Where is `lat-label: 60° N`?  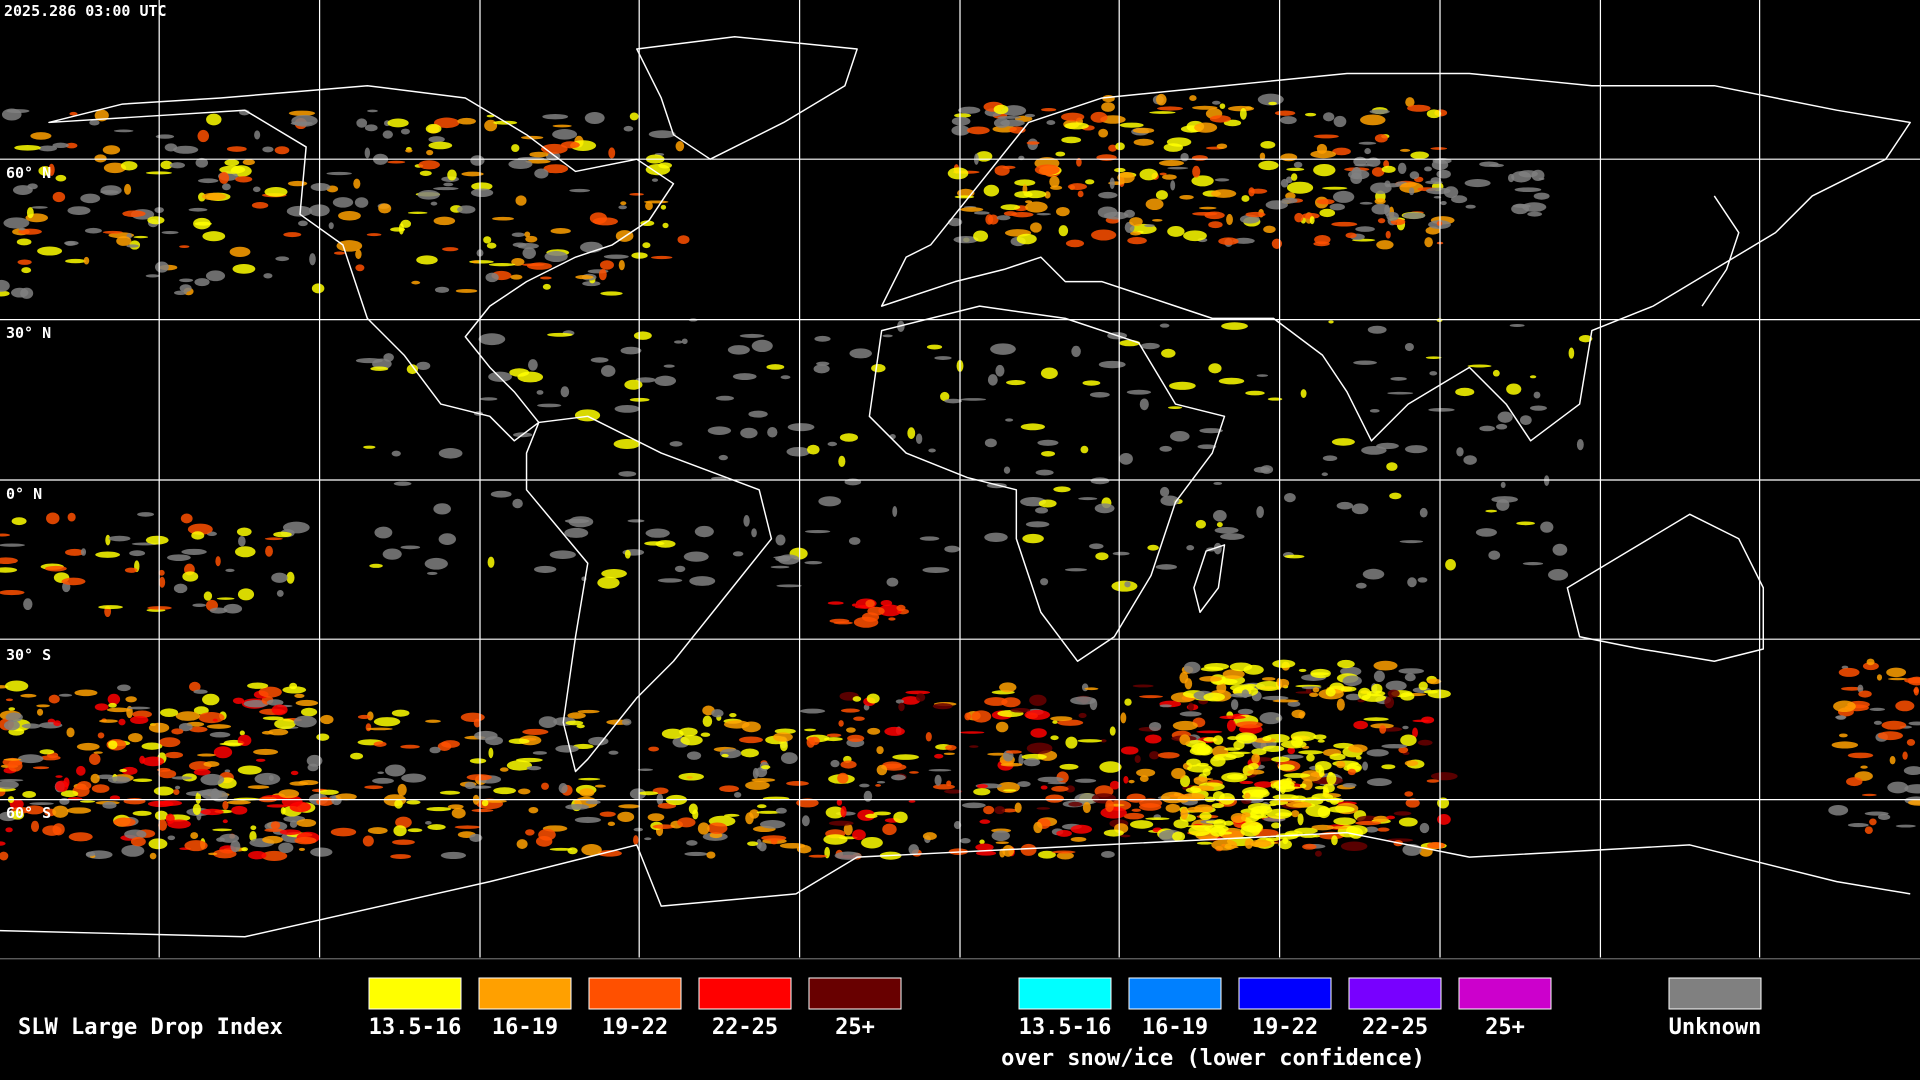
lat-label: 60° N is located at coordinates (28, 173).